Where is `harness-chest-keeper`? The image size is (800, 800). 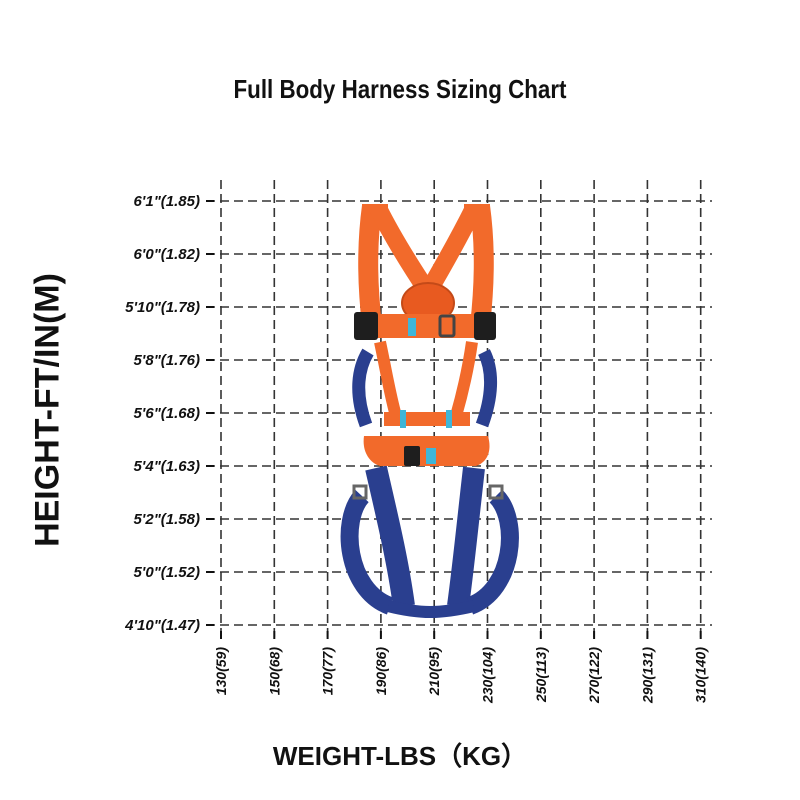 harness-chest-keeper is located at coordinates (412, 327).